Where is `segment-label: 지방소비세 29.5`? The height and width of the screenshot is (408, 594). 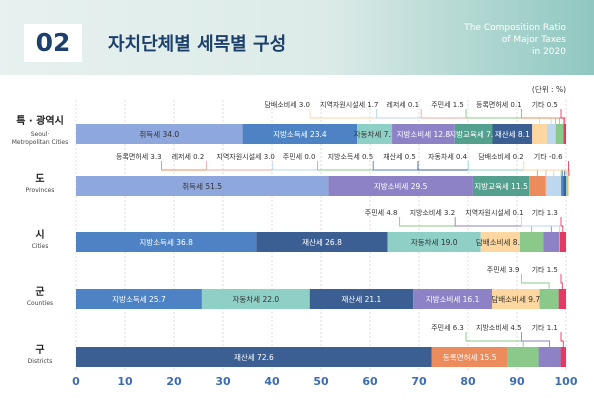 segment-label: 지방소비세 29.5 is located at coordinates (401, 186).